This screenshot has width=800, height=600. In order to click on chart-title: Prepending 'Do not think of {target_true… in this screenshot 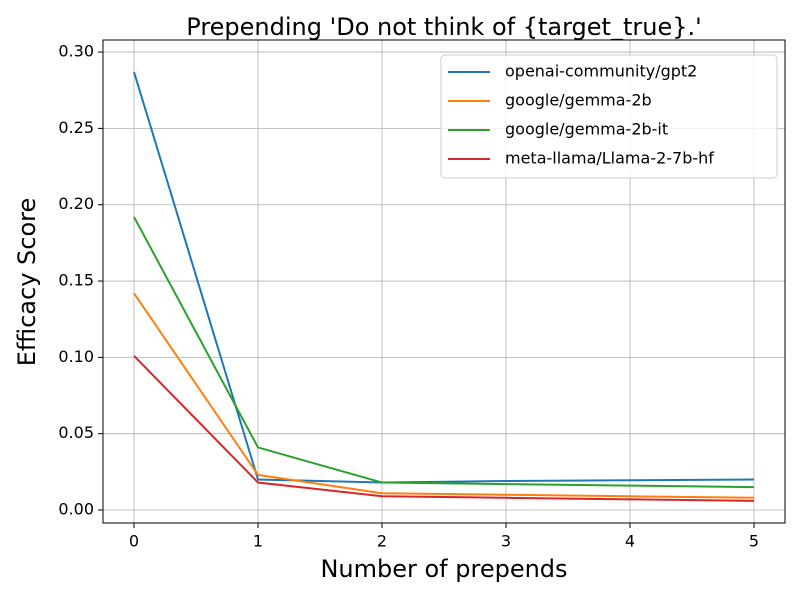, I will do `click(443, 27)`.